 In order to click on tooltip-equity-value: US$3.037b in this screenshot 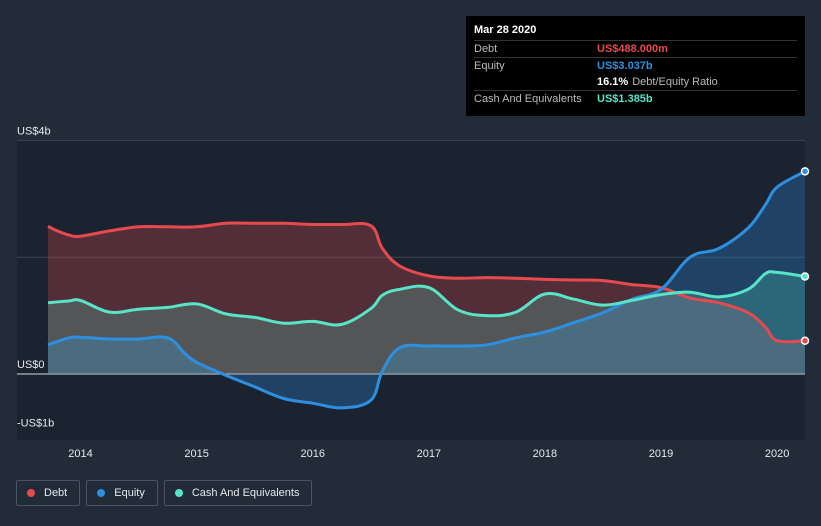, I will do `click(625, 66)`.